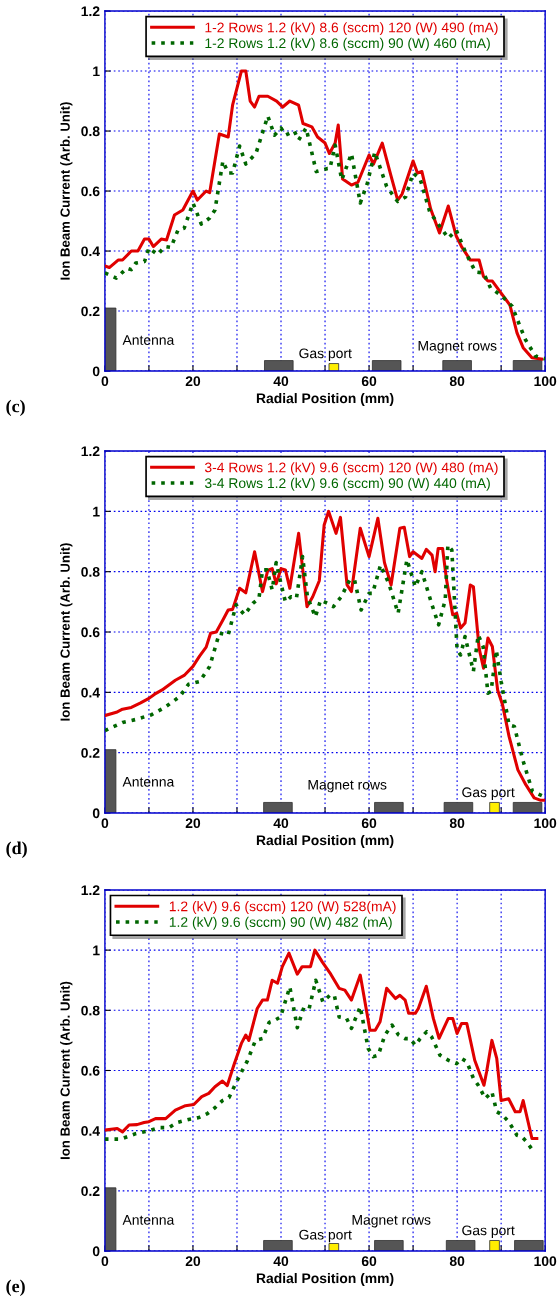 Image resolution: width=558 pixels, height=1313 pixels. I want to click on text: (e), so click(15, 1287).